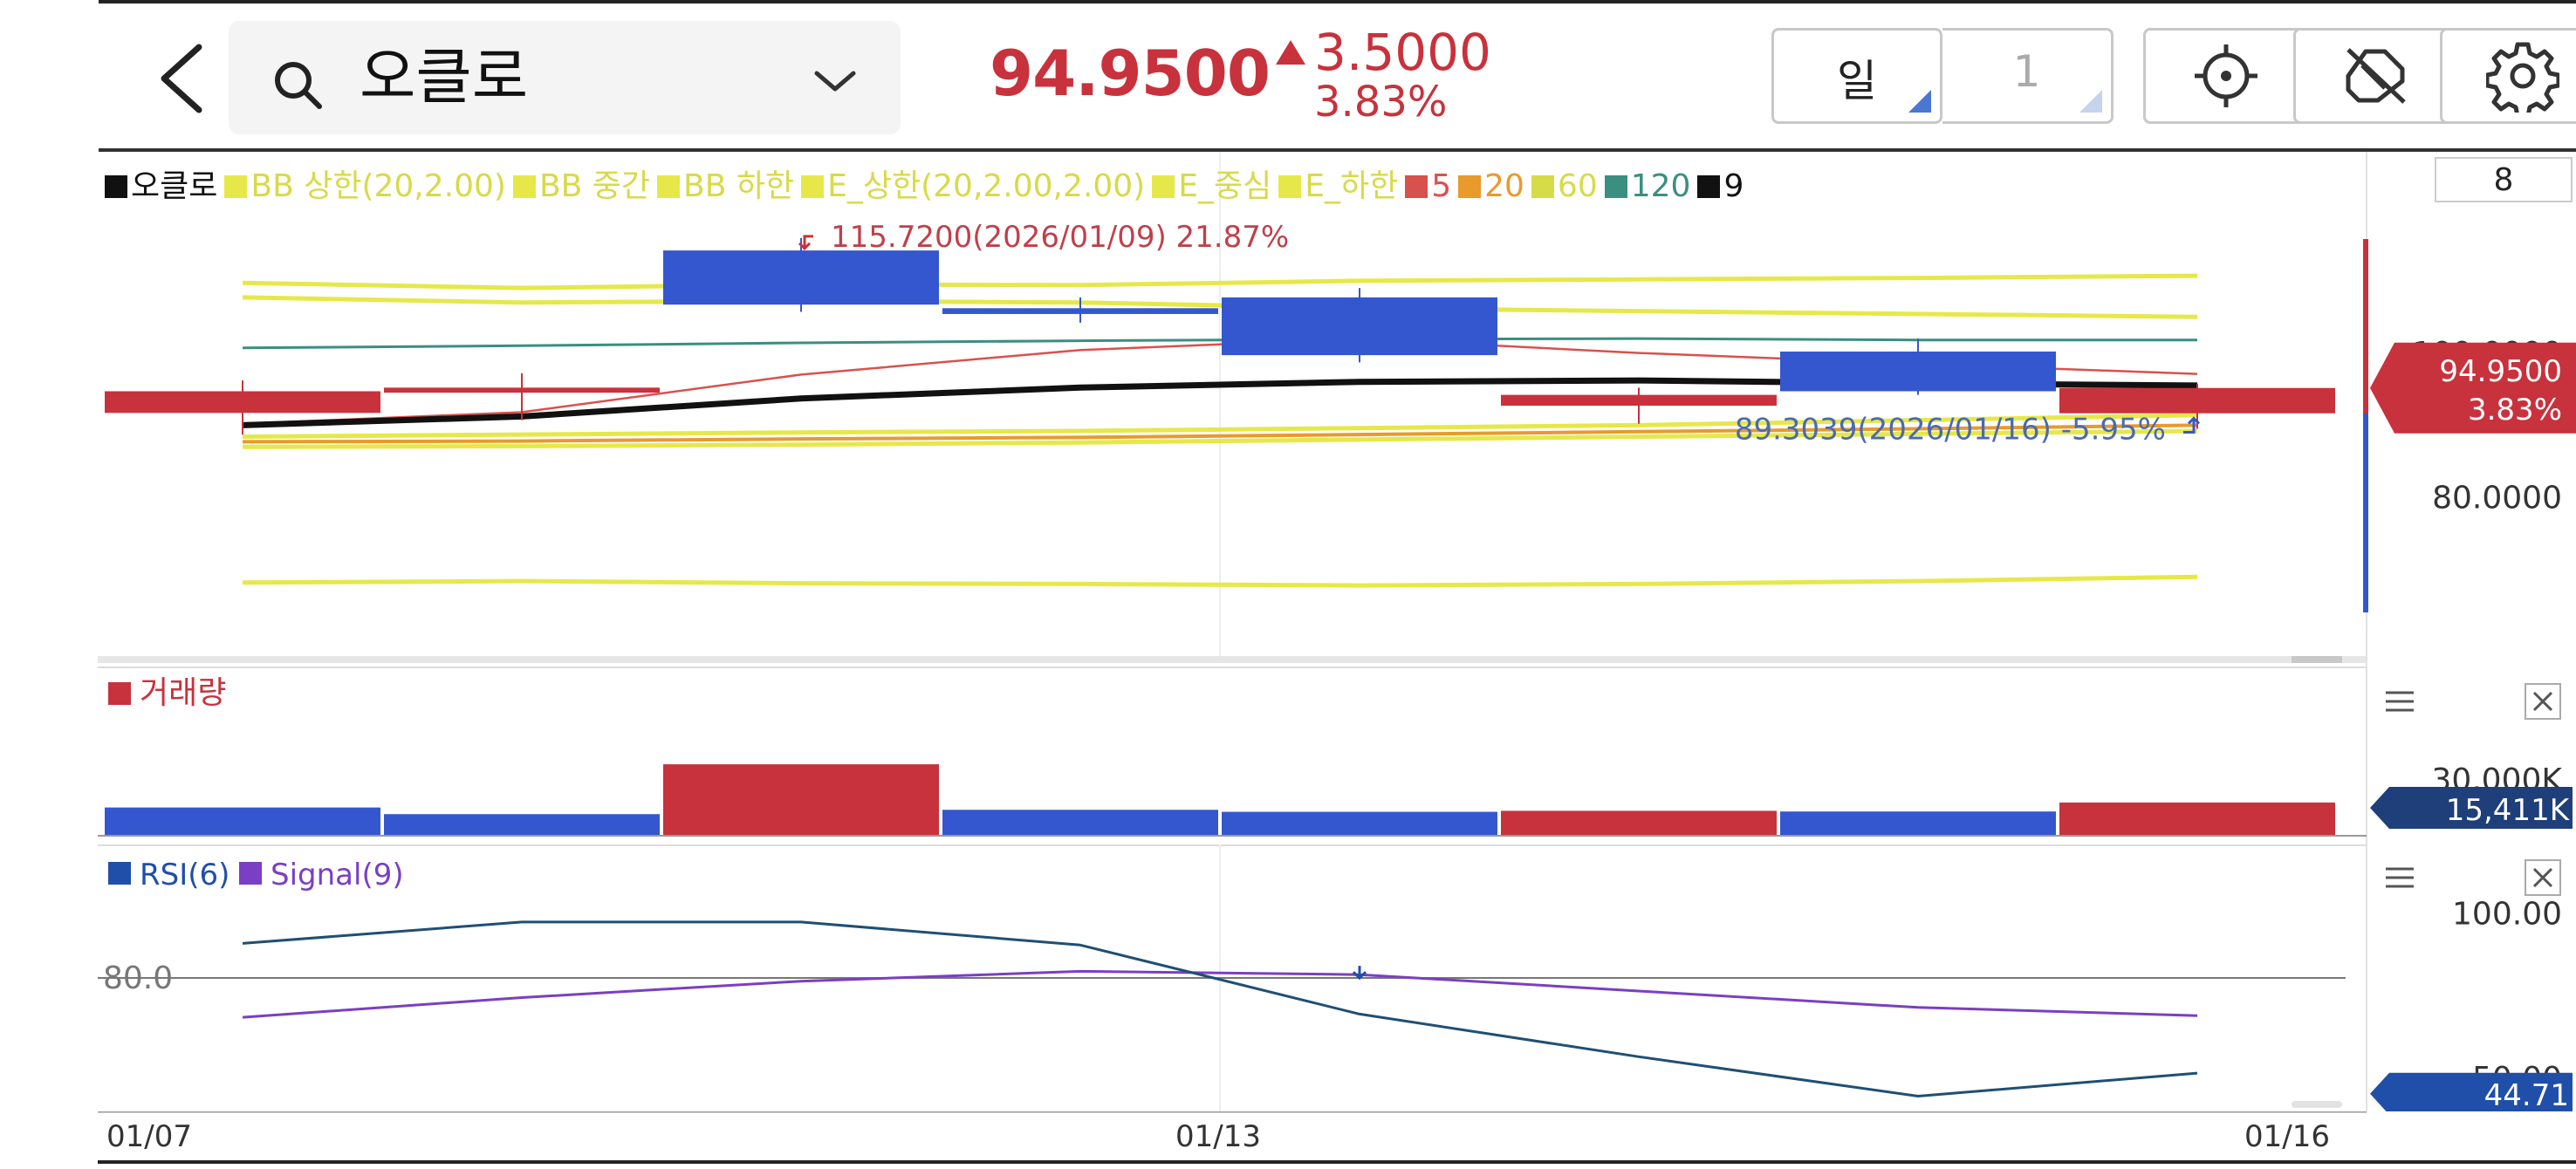 This screenshot has height=1169, width=2576. Describe the element at coordinates (365, 187) in the screenshot. I see `legend-item: BB 상한(20,2.00)` at that location.